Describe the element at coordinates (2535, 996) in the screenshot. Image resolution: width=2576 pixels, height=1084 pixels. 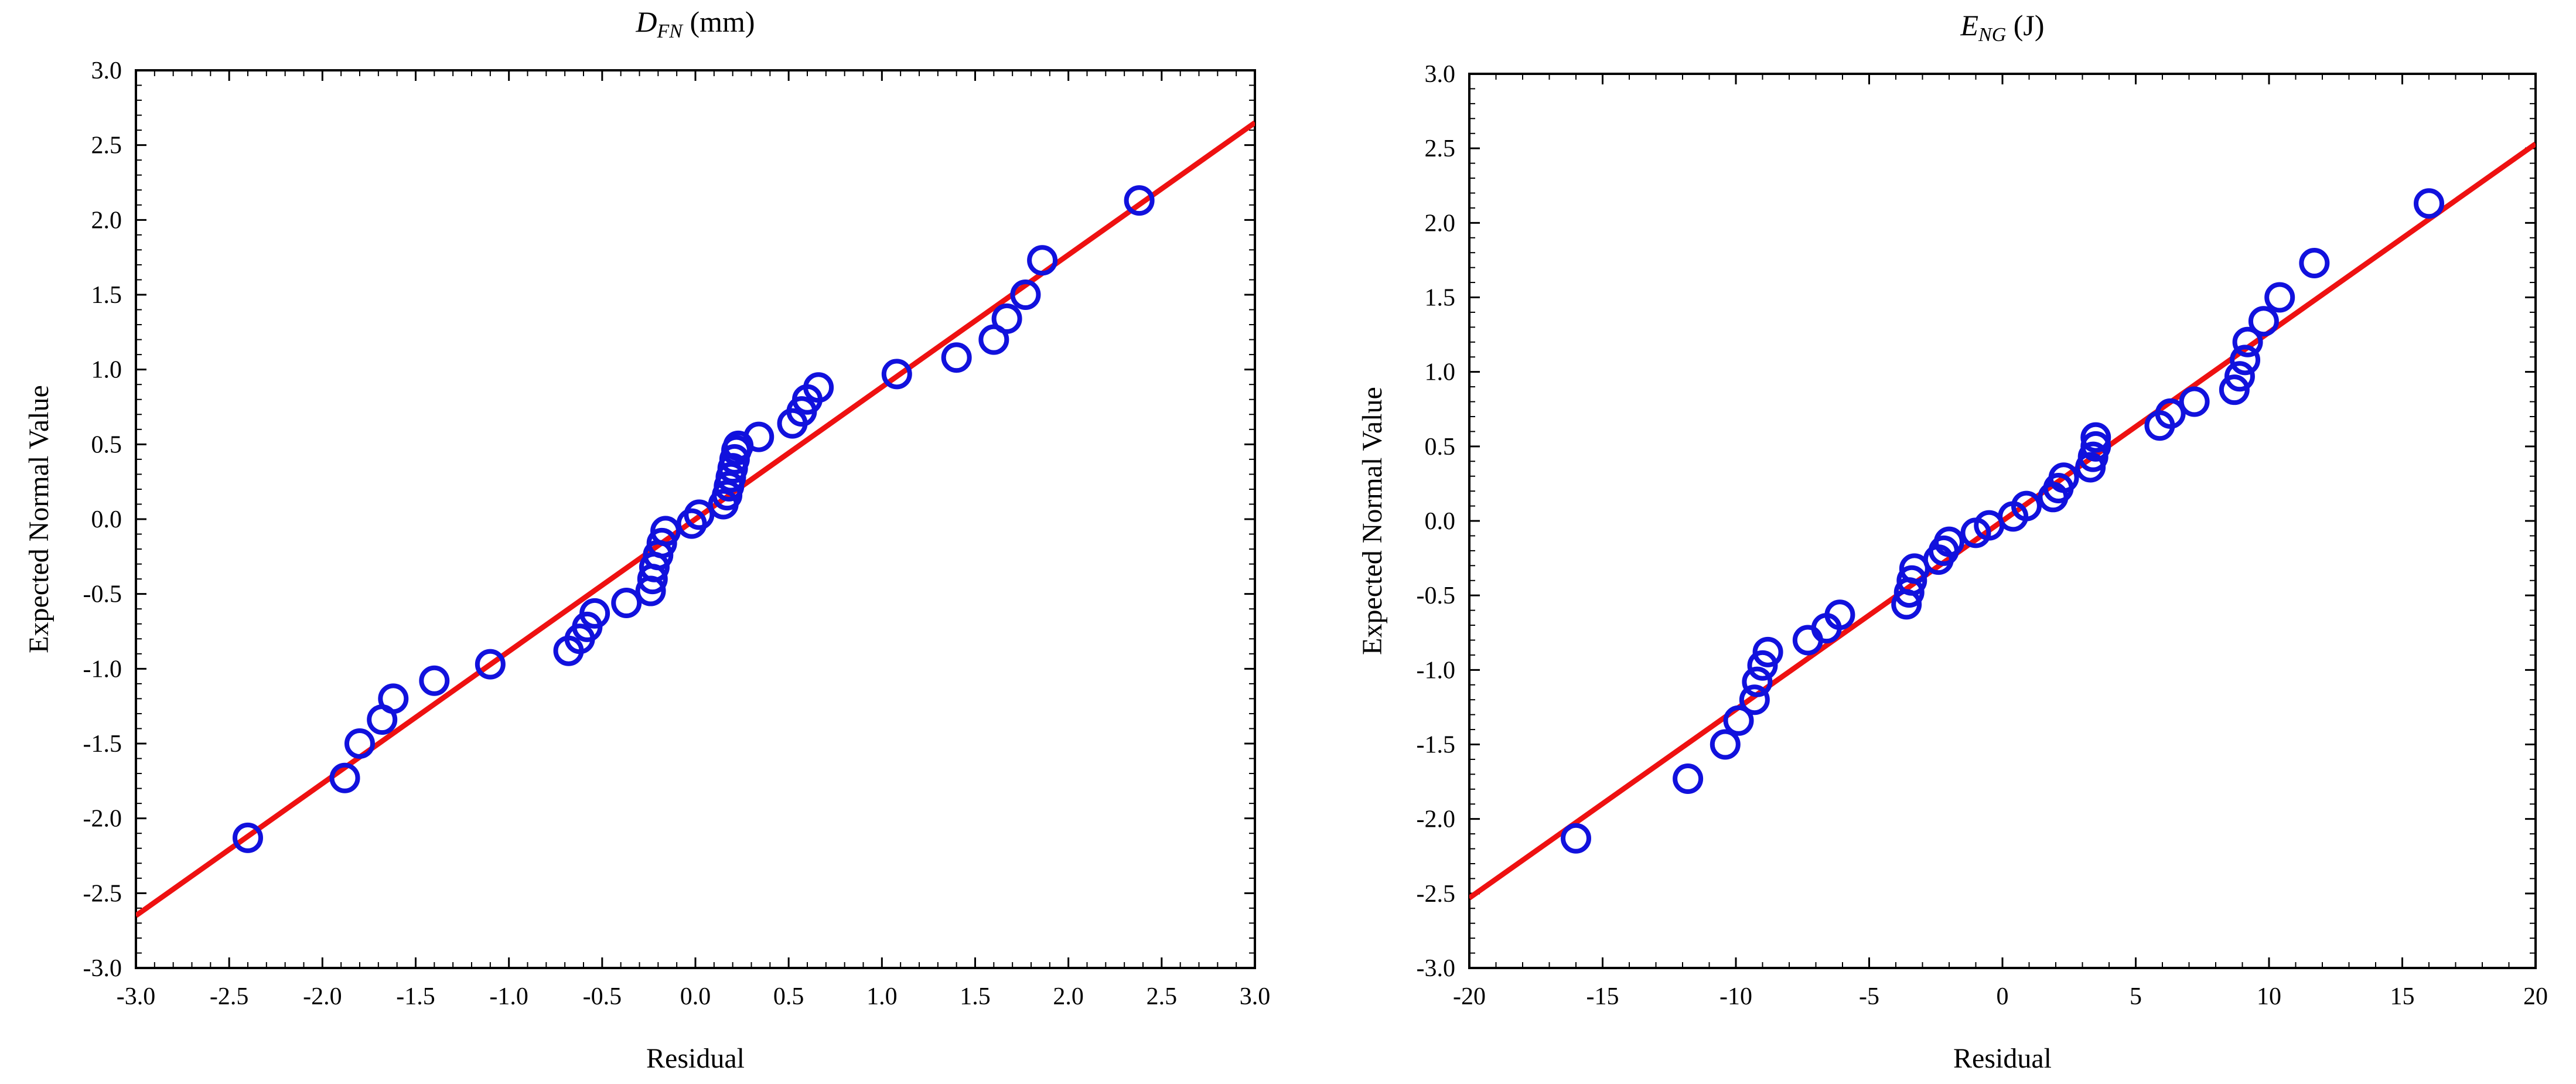
I see `x-tick-label: 20` at that location.